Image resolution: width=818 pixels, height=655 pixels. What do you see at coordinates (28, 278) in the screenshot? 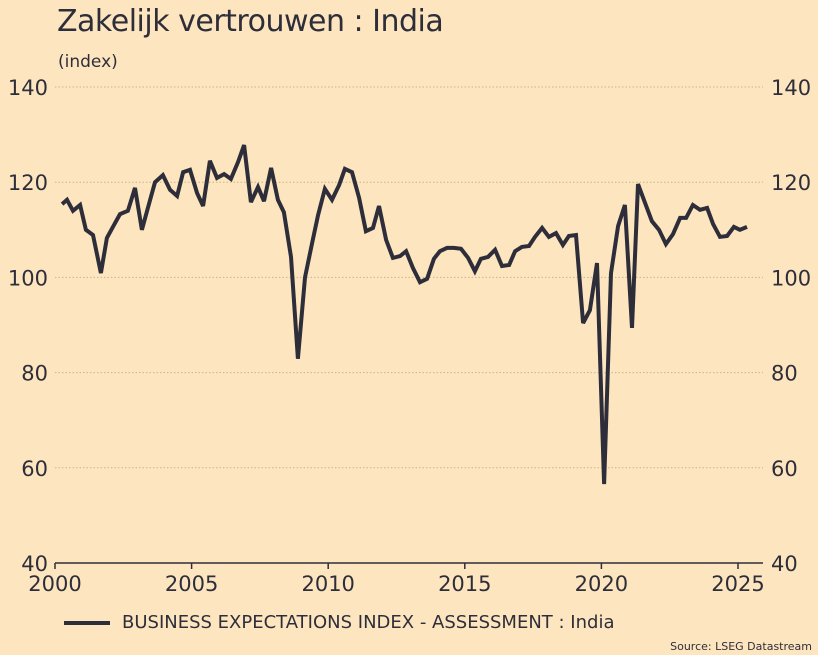
I see `y-tick-label-left: 100` at bounding box center [28, 278].